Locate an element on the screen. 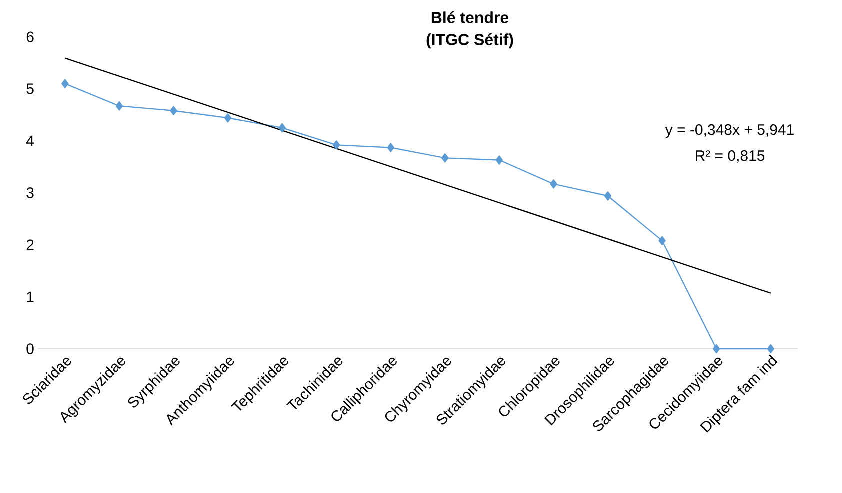 The image size is (842, 493). y-tick-label: 2 is located at coordinates (30, 245).